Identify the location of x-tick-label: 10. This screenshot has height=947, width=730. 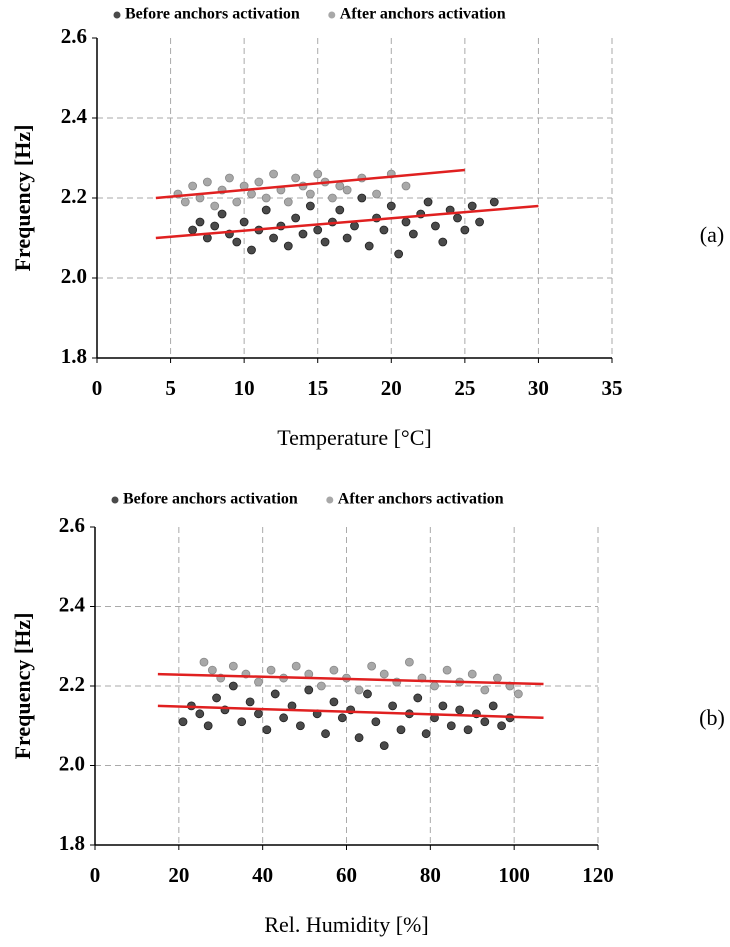
(244, 388).